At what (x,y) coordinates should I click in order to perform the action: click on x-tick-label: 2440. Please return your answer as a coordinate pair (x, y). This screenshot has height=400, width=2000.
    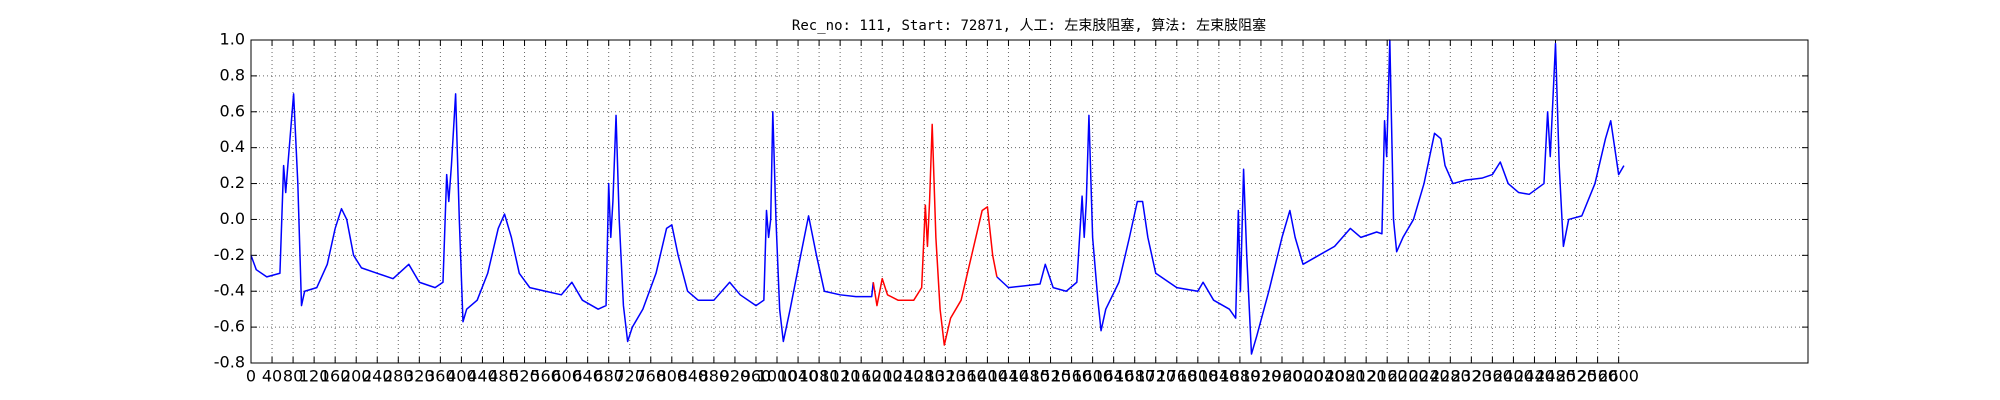
    Looking at the image, I should click on (1534, 376).